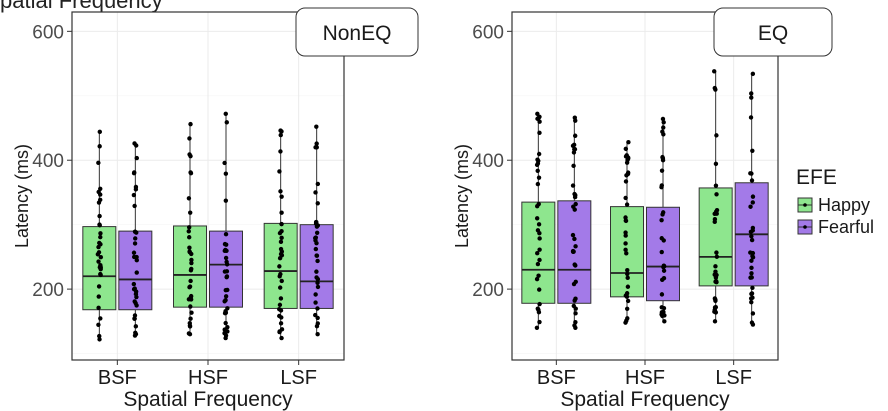 The width and height of the screenshot is (888, 411). Describe the element at coordinates (298, 378) in the screenshot. I see `x-tick-label: LSF` at that location.